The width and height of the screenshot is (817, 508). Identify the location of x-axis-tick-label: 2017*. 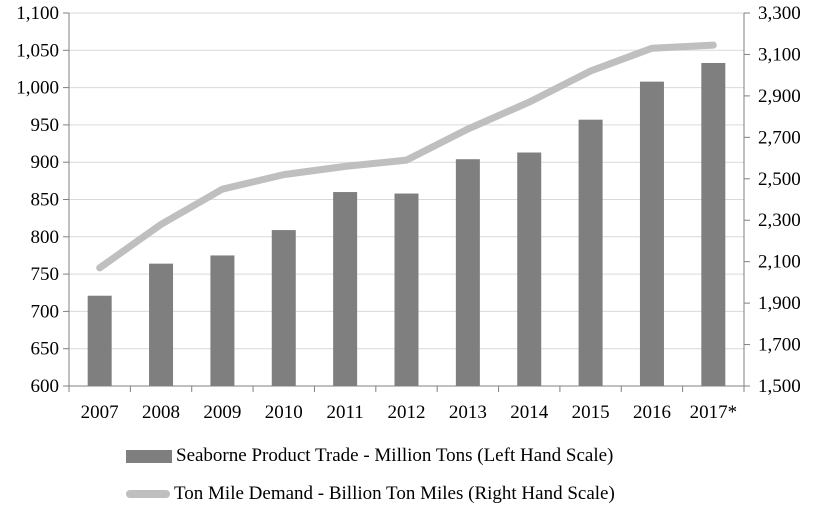
(714, 412).